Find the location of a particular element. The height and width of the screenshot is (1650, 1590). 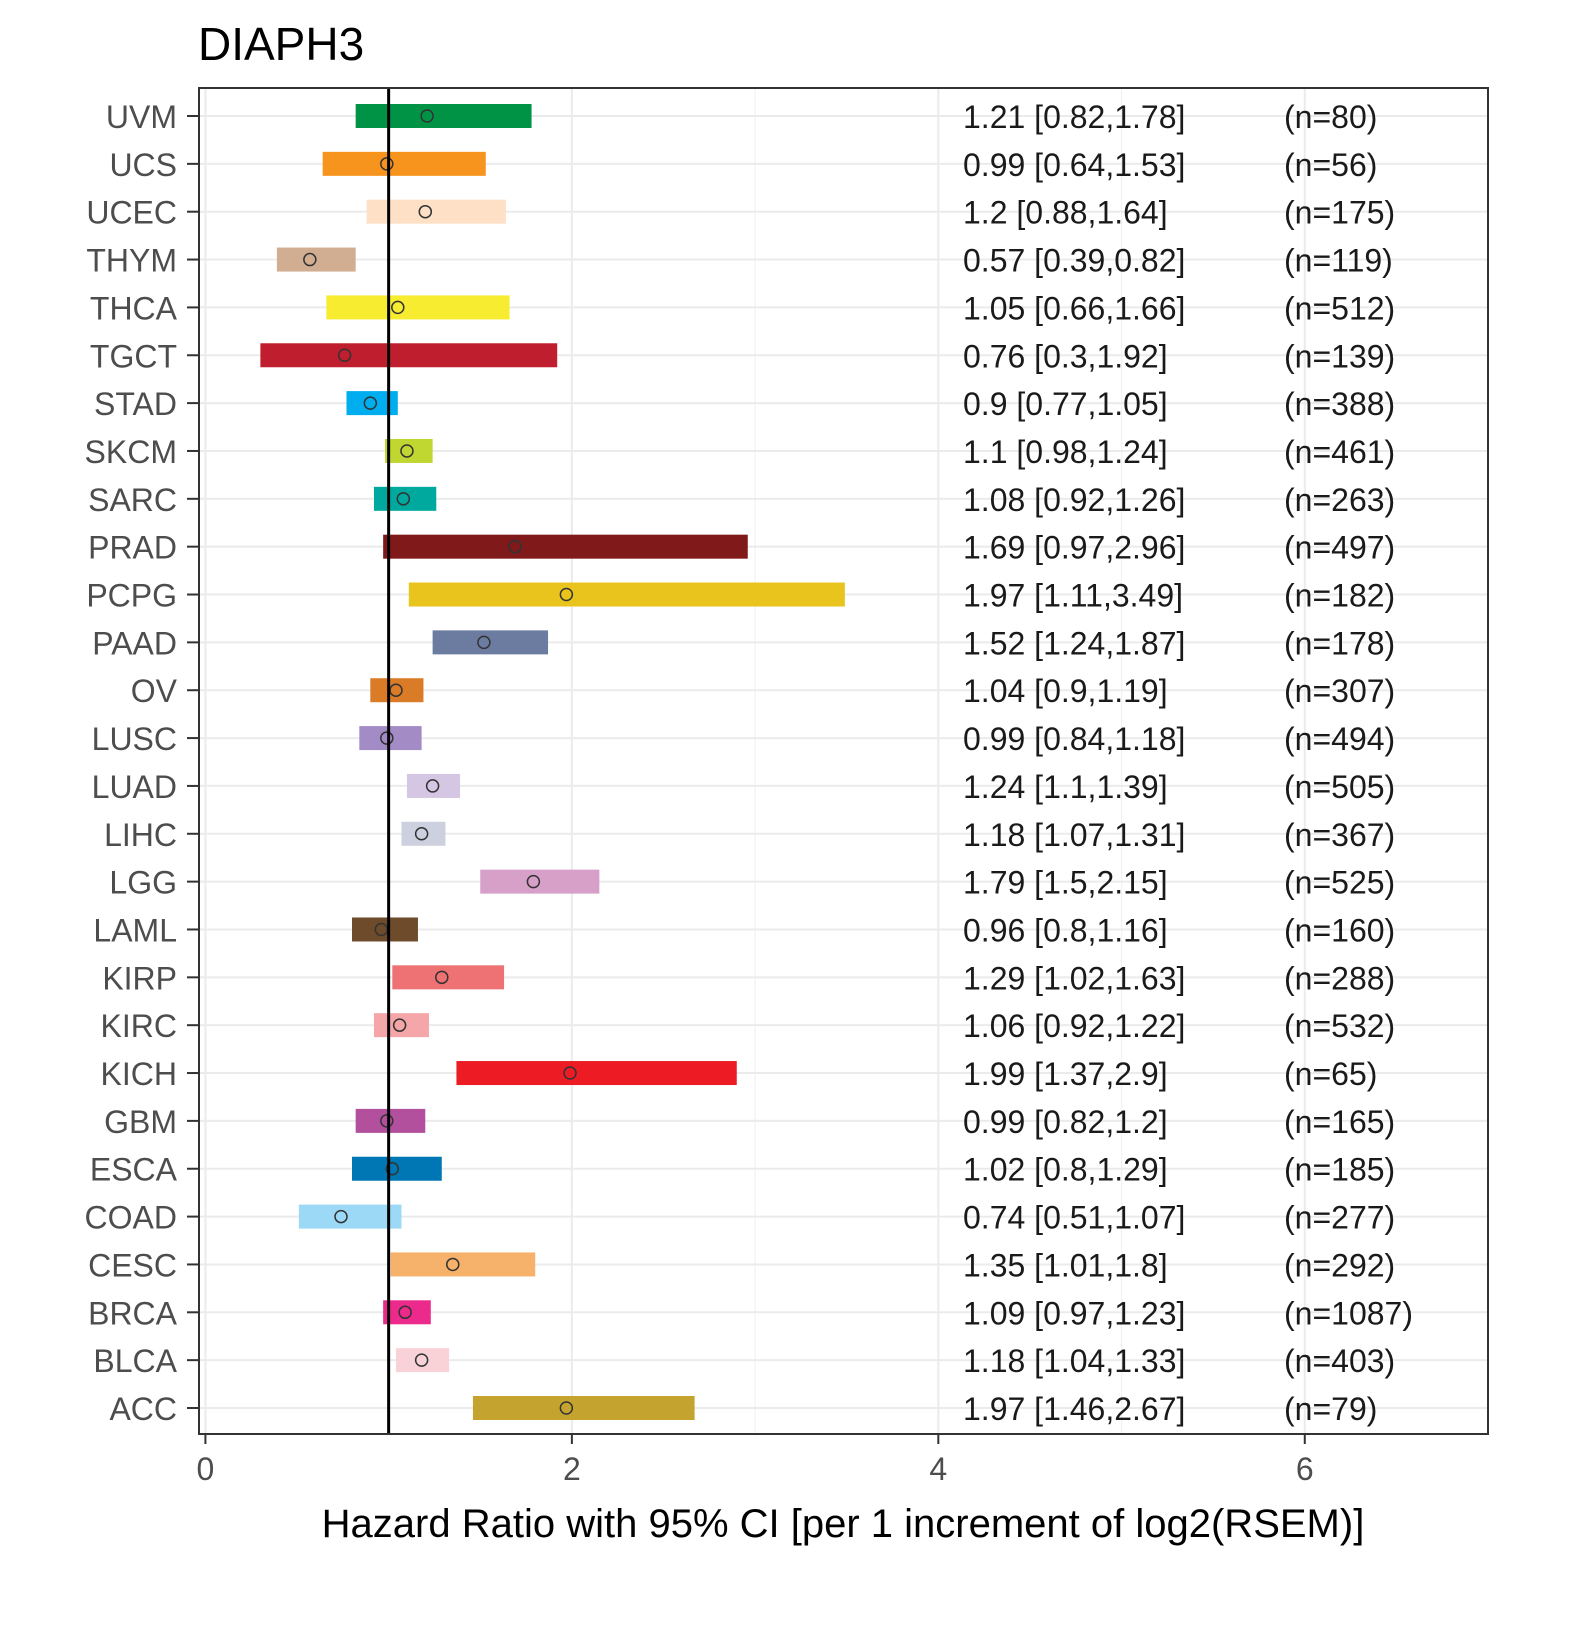

n-text: (n=178) is located at coordinates (1339, 643).